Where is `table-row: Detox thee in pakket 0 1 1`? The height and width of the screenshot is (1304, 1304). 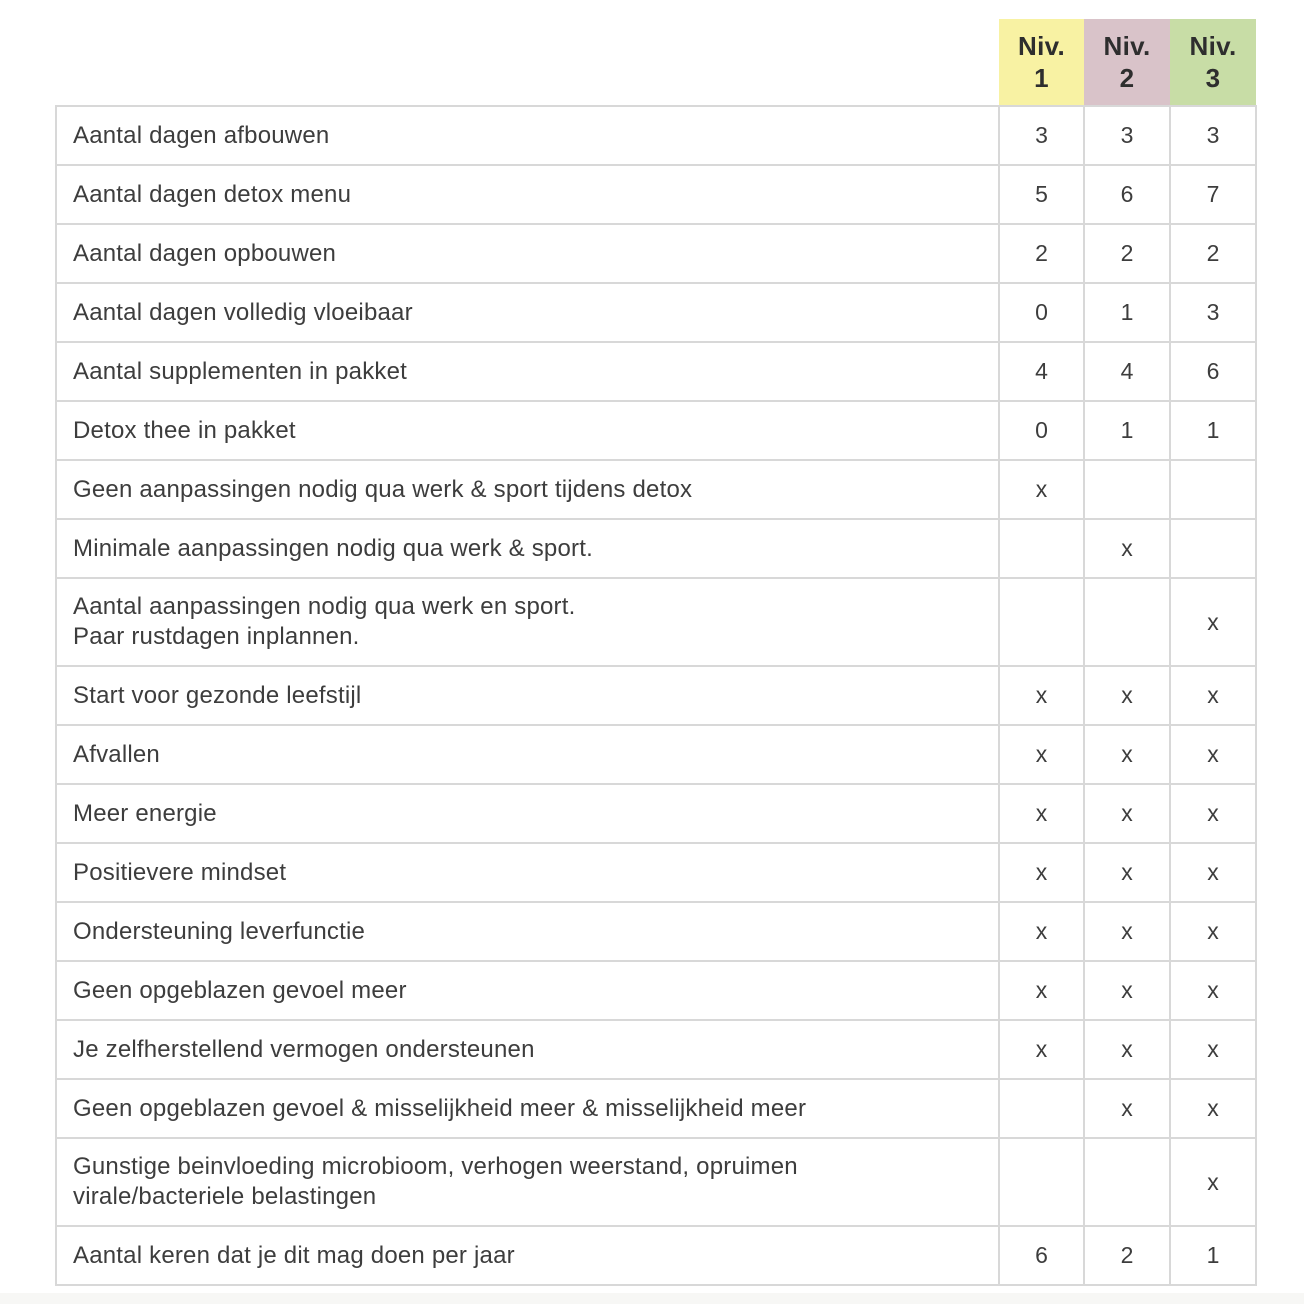 table-row: Detox thee in pakket 0 1 1 is located at coordinates (656, 430).